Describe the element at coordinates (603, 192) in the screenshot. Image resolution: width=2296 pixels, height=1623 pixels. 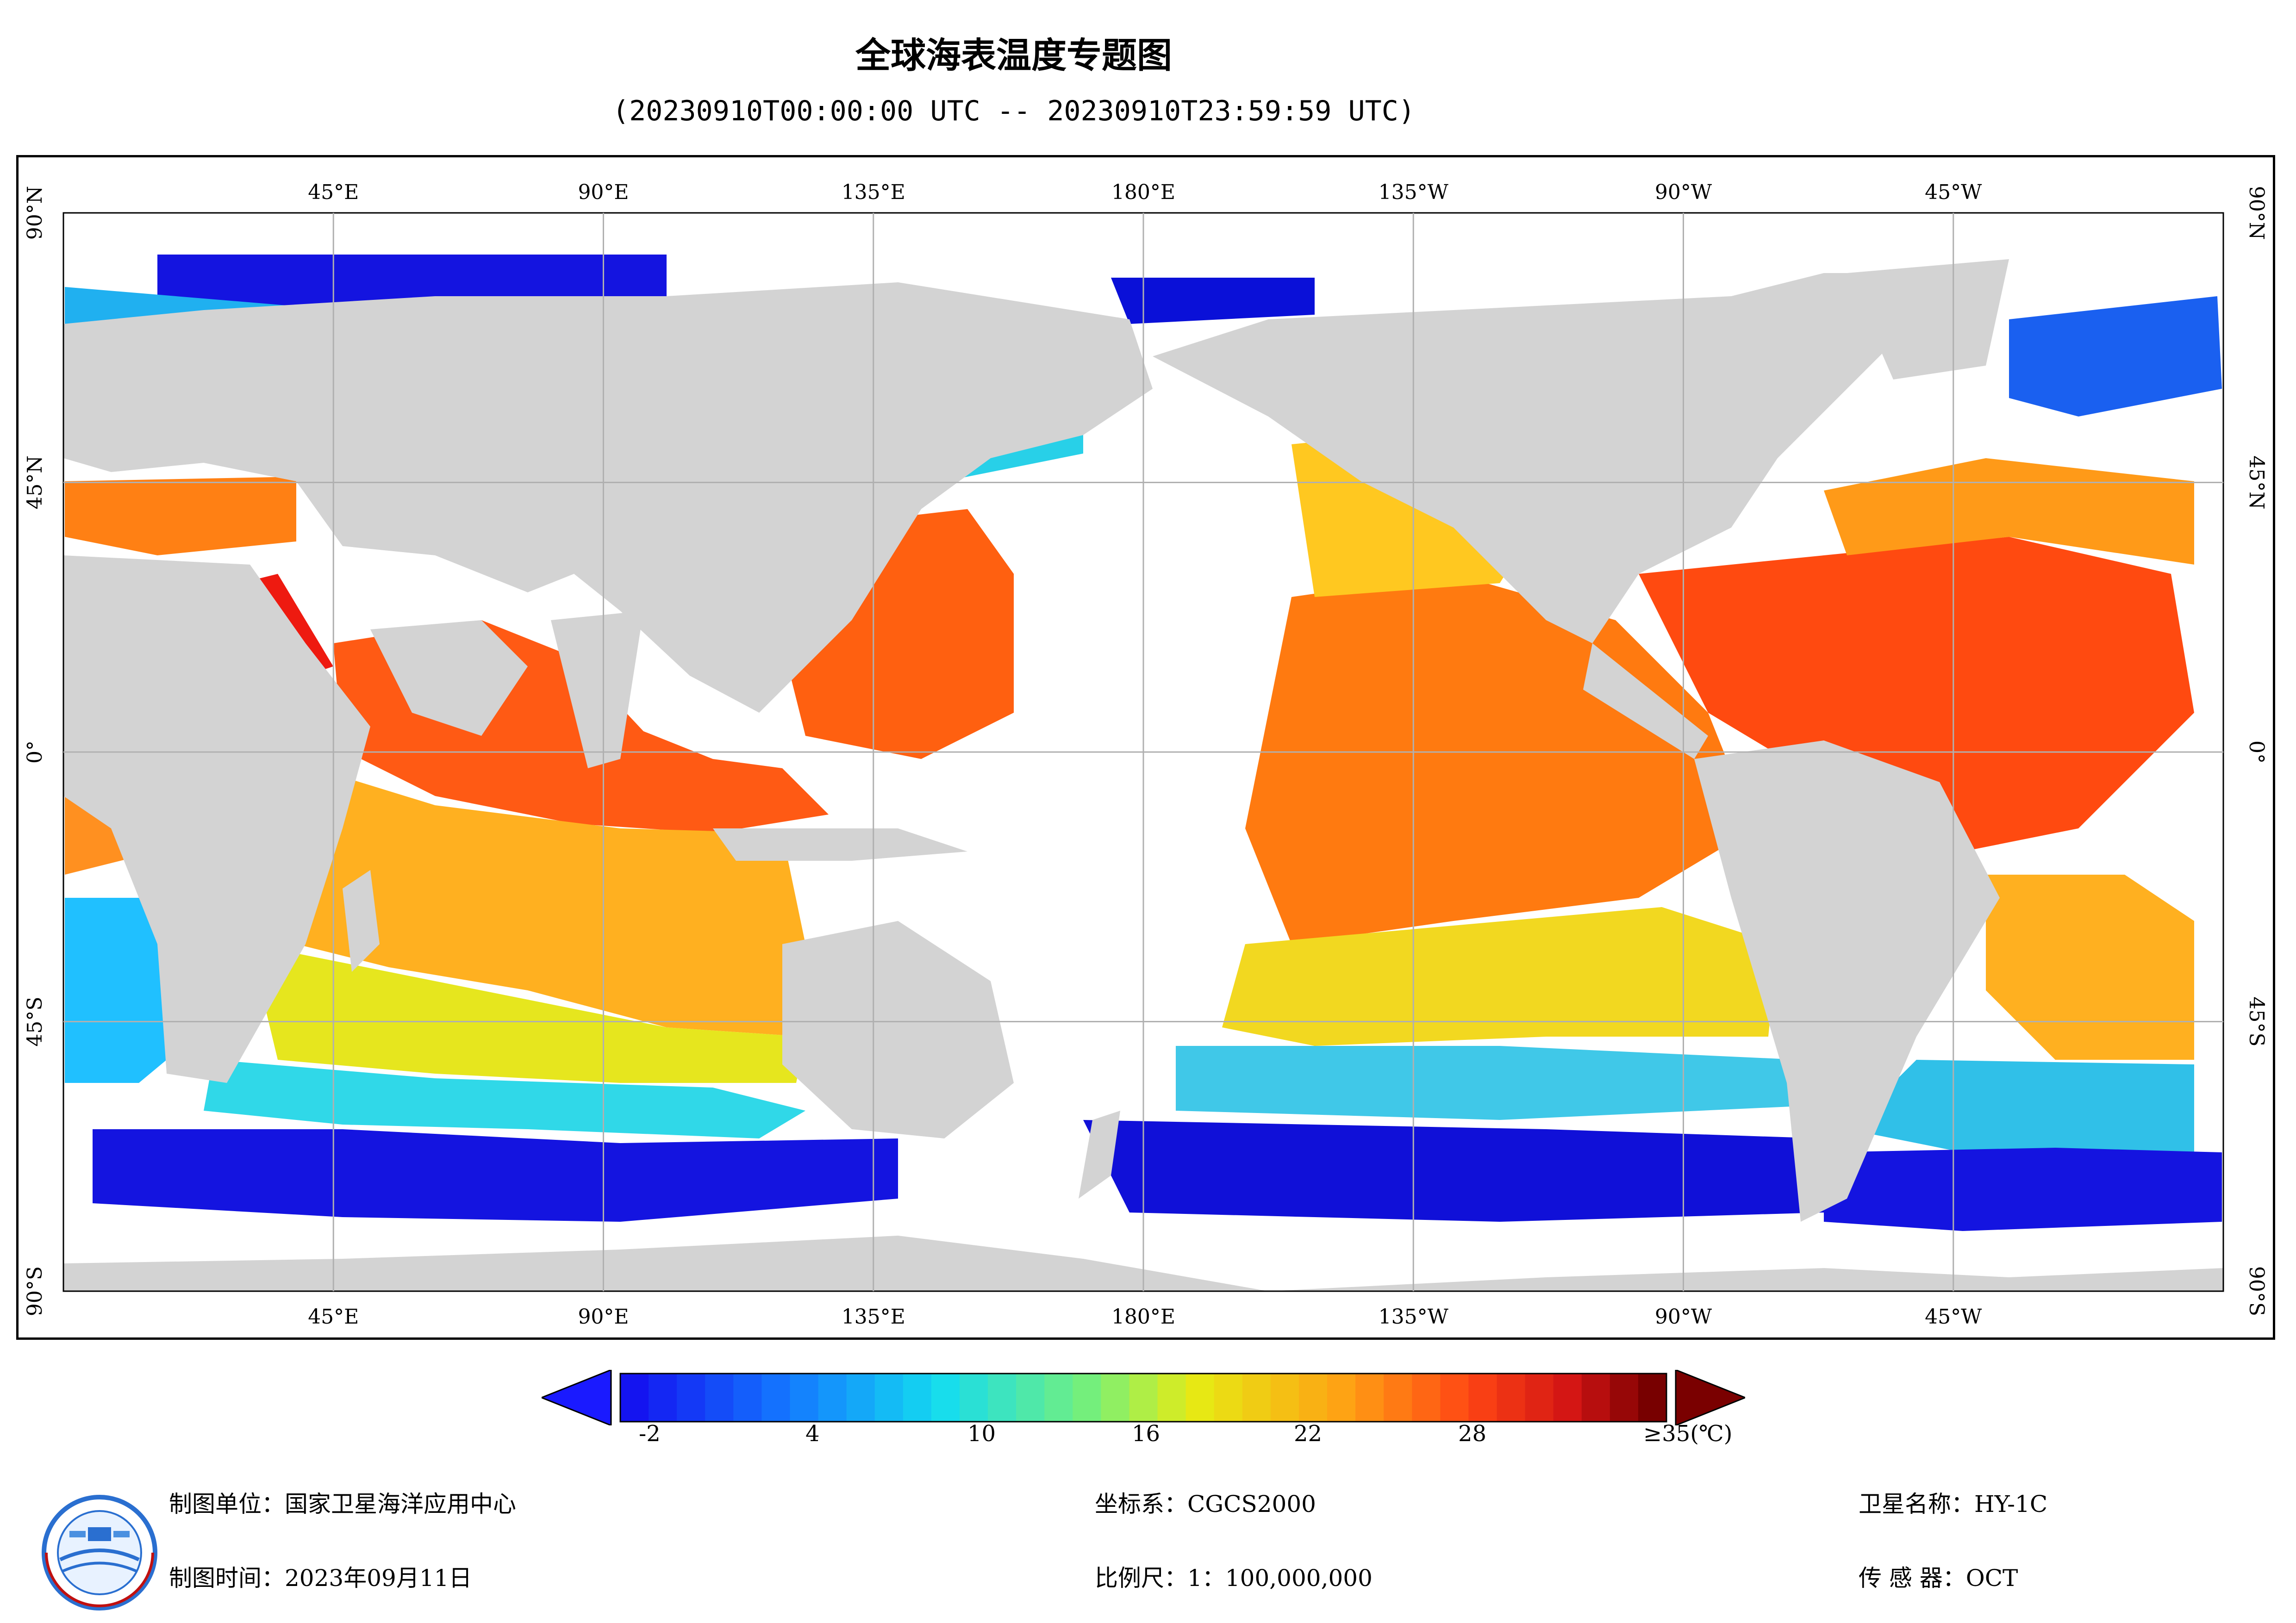
I see `lon-label-top: 90°E` at that location.